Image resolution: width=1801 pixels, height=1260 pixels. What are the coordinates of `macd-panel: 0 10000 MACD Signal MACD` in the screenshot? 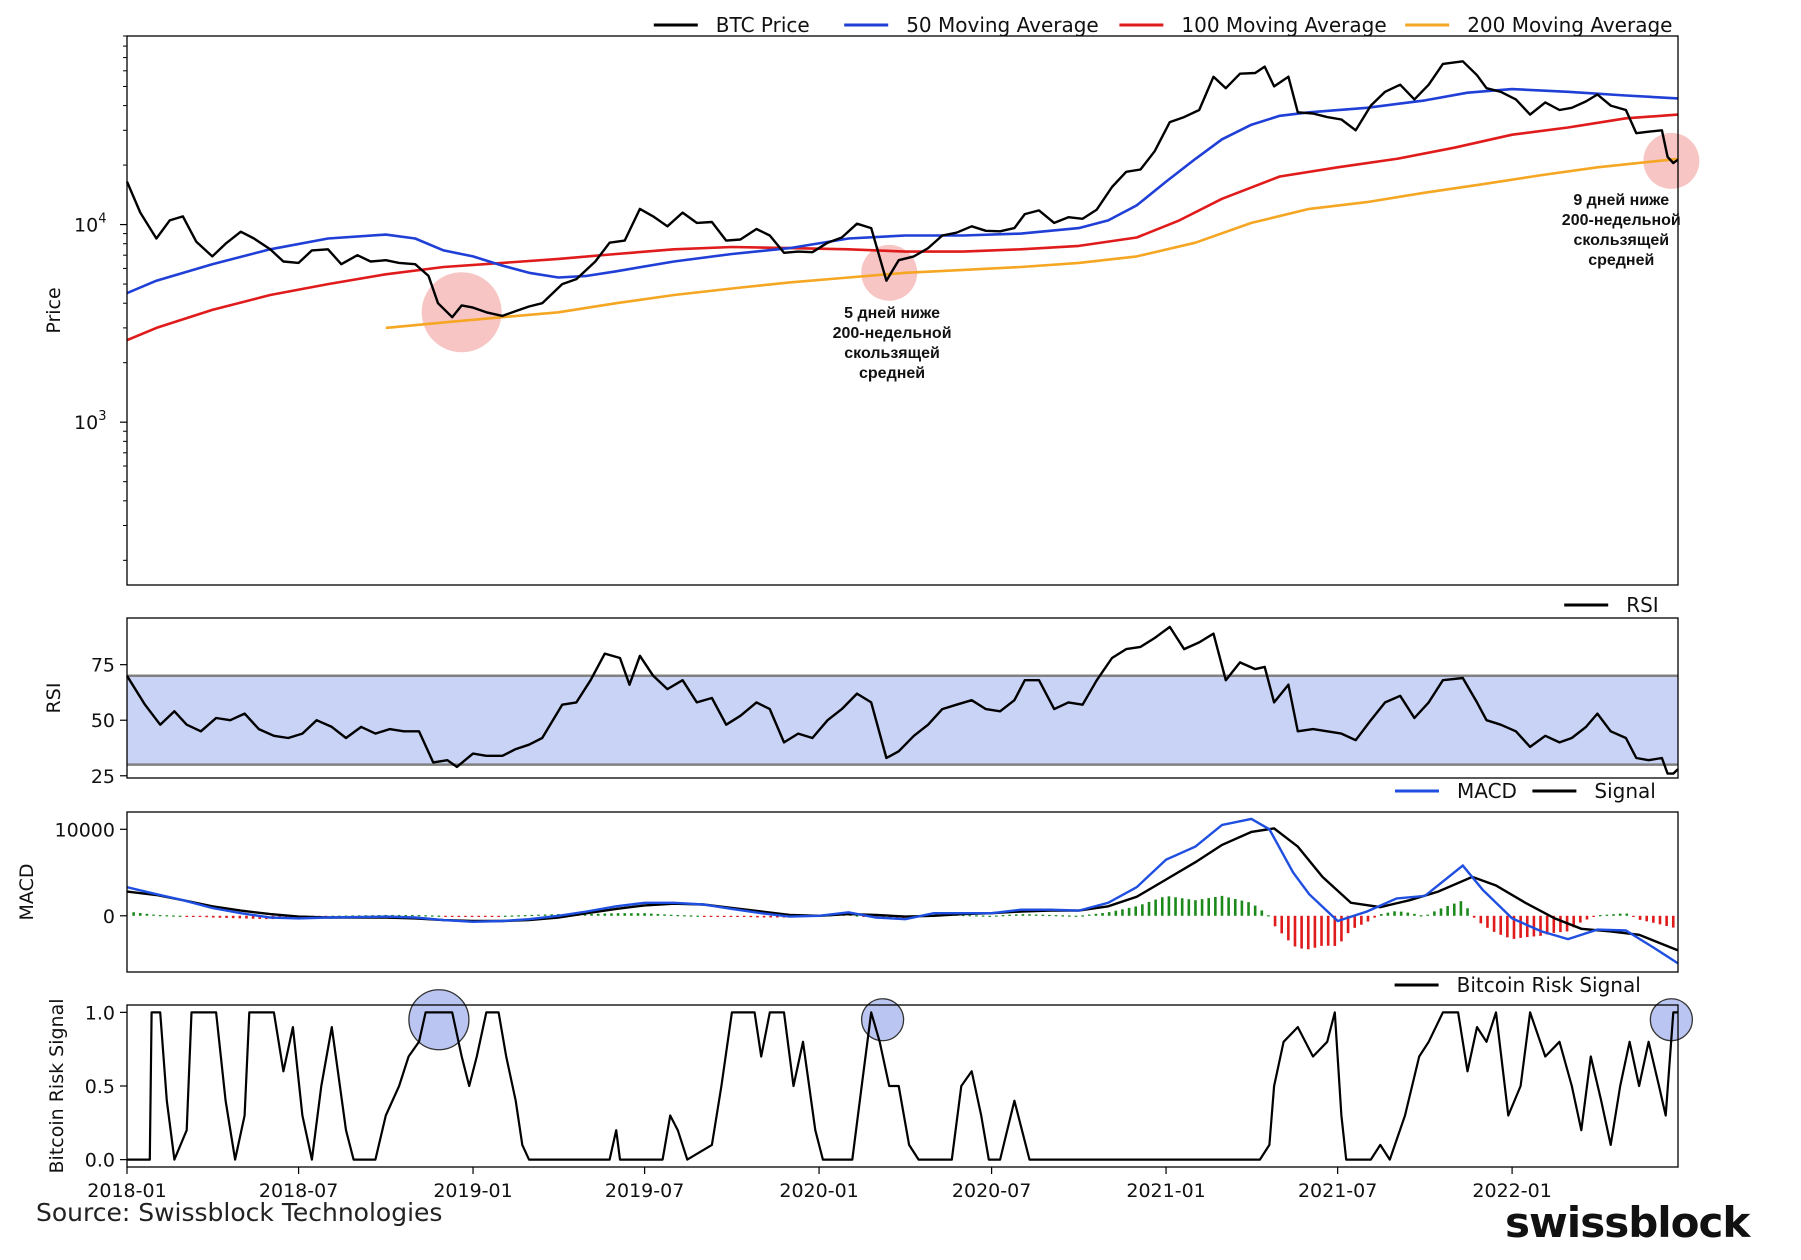 It's located at (847, 876).